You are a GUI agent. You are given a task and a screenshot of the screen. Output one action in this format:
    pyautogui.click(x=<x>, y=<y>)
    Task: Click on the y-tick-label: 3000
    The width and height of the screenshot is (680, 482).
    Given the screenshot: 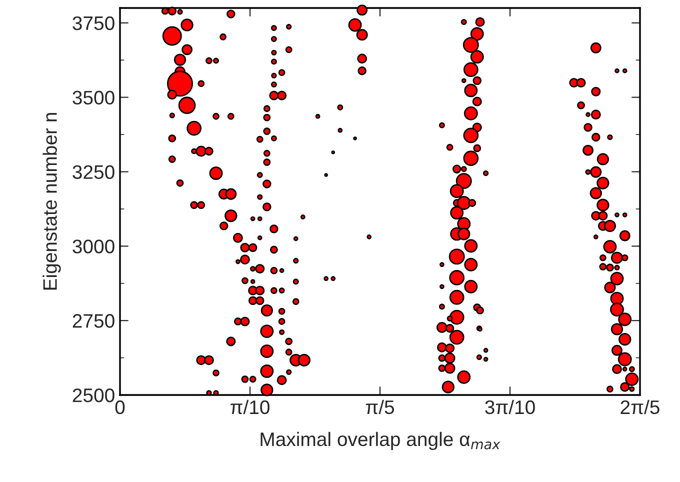 What is the action you would take?
    pyautogui.click(x=93, y=247)
    